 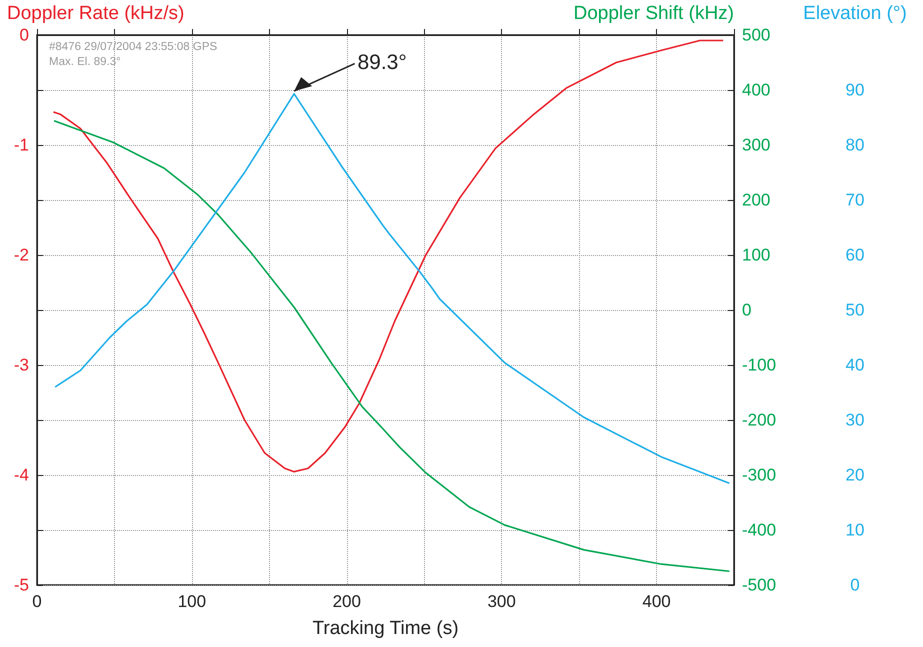 I want to click on y-tick-label: -4, so click(x=21, y=475).